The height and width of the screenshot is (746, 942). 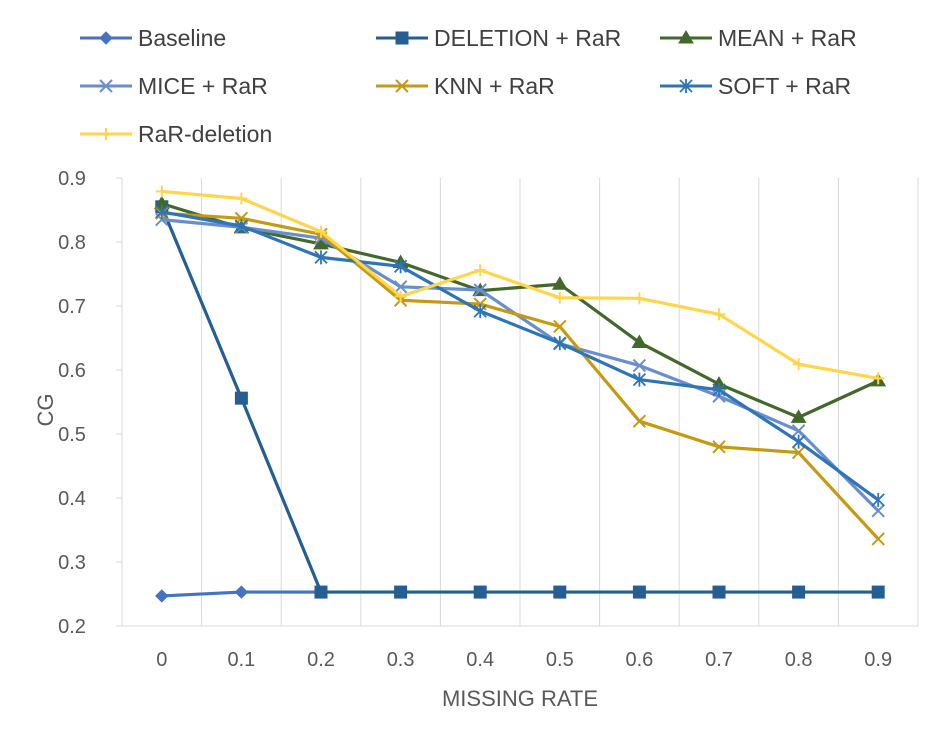 I want to click on y-tick-label: 0.3, so click(x=72, y=563).